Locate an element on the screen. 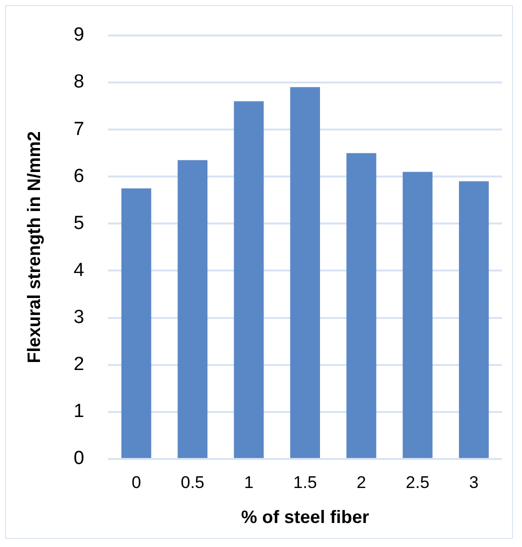  y-tick-label: 6 is located at coordinates (79, 176).